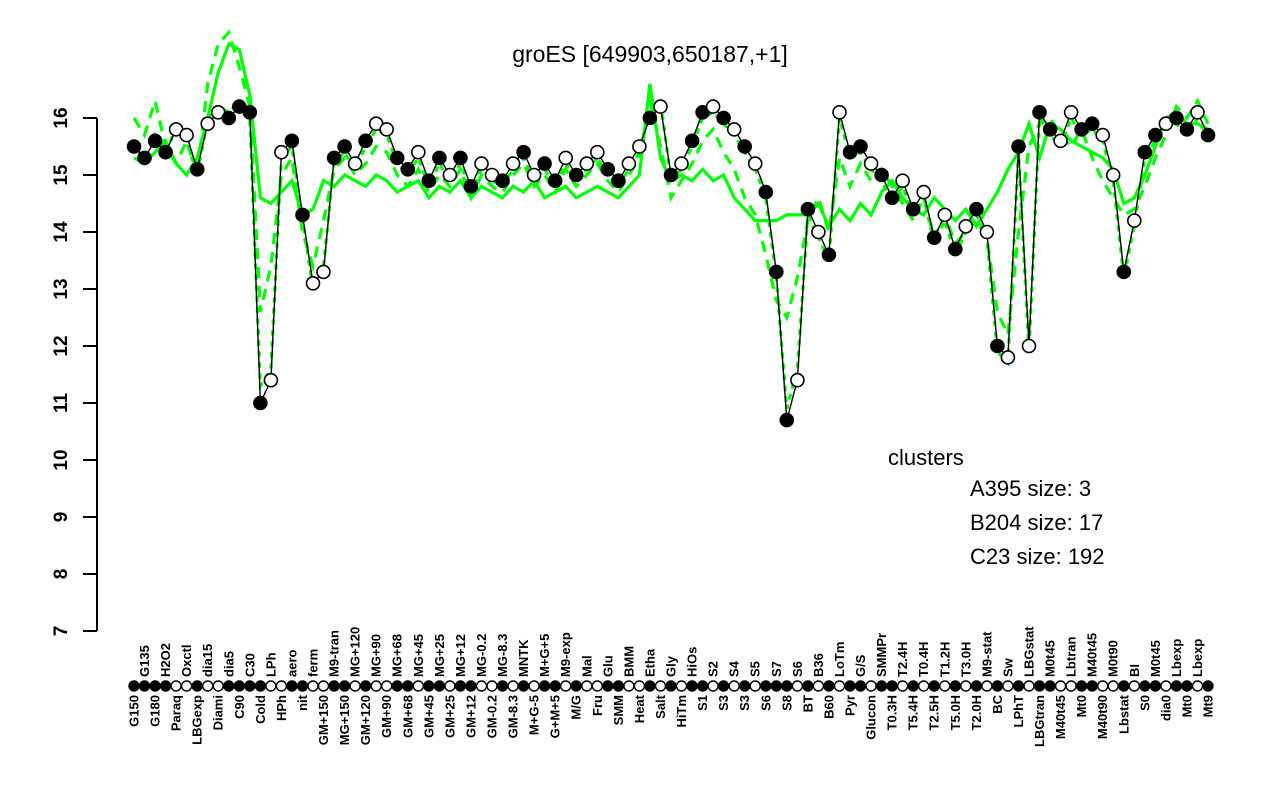  I want to click on x-condition-label: nit, so click(302, 702).